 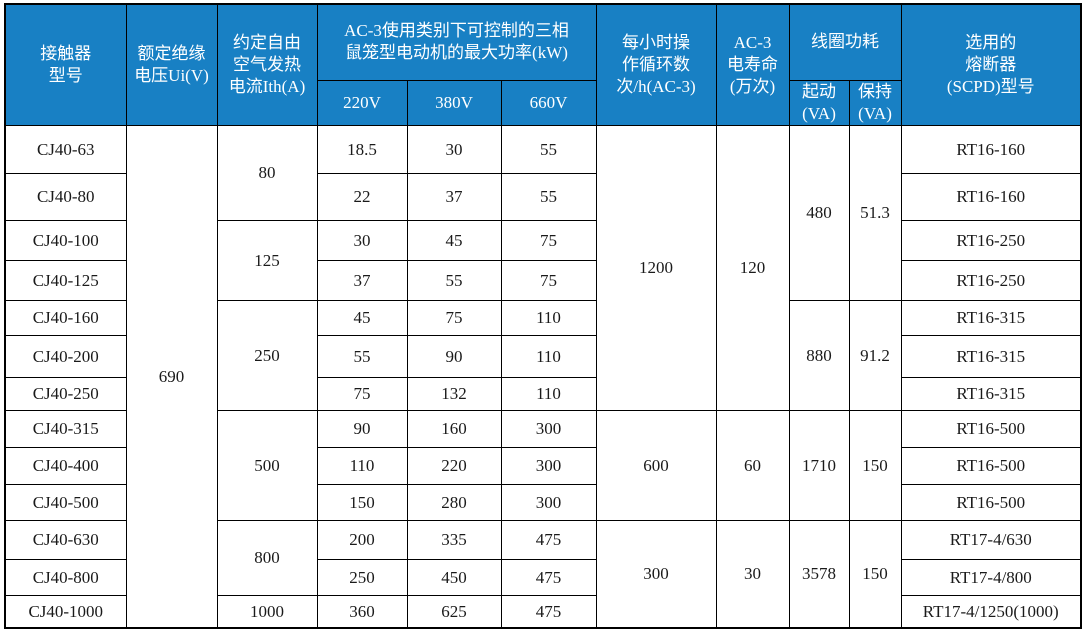 I want to click on fuse-cell: RT17-4/630, so click(x=991, y=540).